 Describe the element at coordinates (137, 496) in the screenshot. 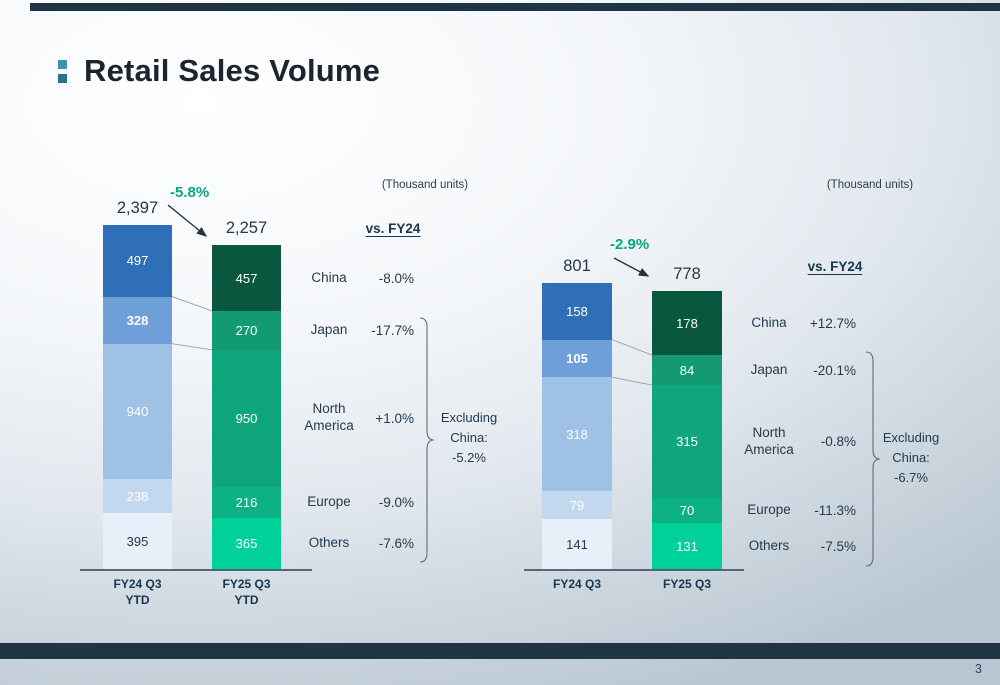

I see `bar-segment-europe: 238` at that location.